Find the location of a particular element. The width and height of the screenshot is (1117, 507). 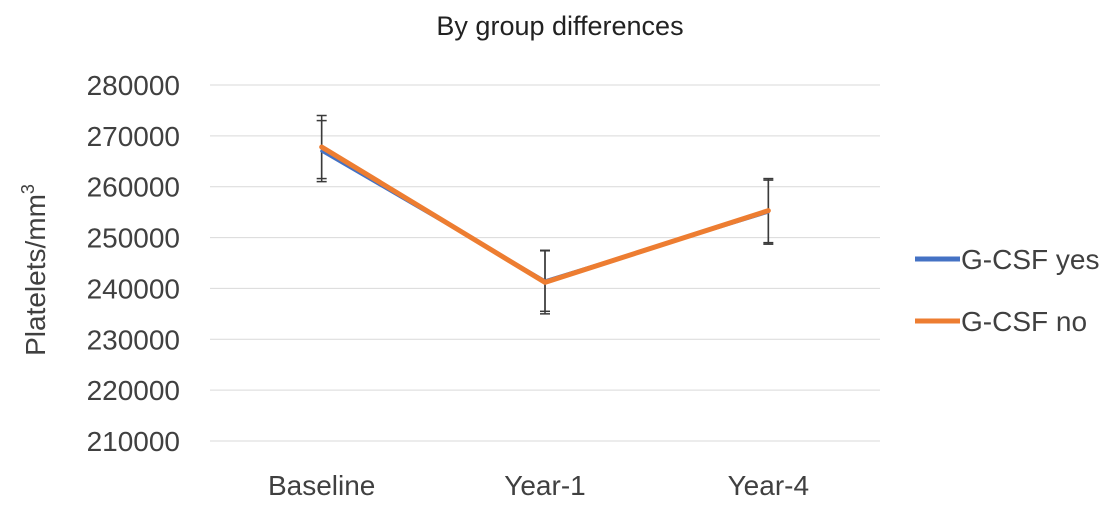

y-axis-label-superscript: 3 is located at coordinates (28, 189).